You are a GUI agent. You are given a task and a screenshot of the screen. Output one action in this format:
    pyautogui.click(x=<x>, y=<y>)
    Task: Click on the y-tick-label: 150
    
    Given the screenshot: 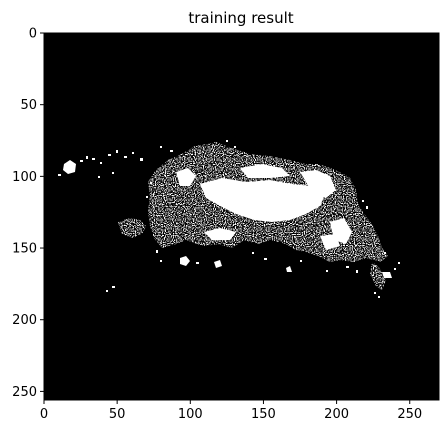 What is the action you would take?
    pyautogui.click(x=24, y=249)
    